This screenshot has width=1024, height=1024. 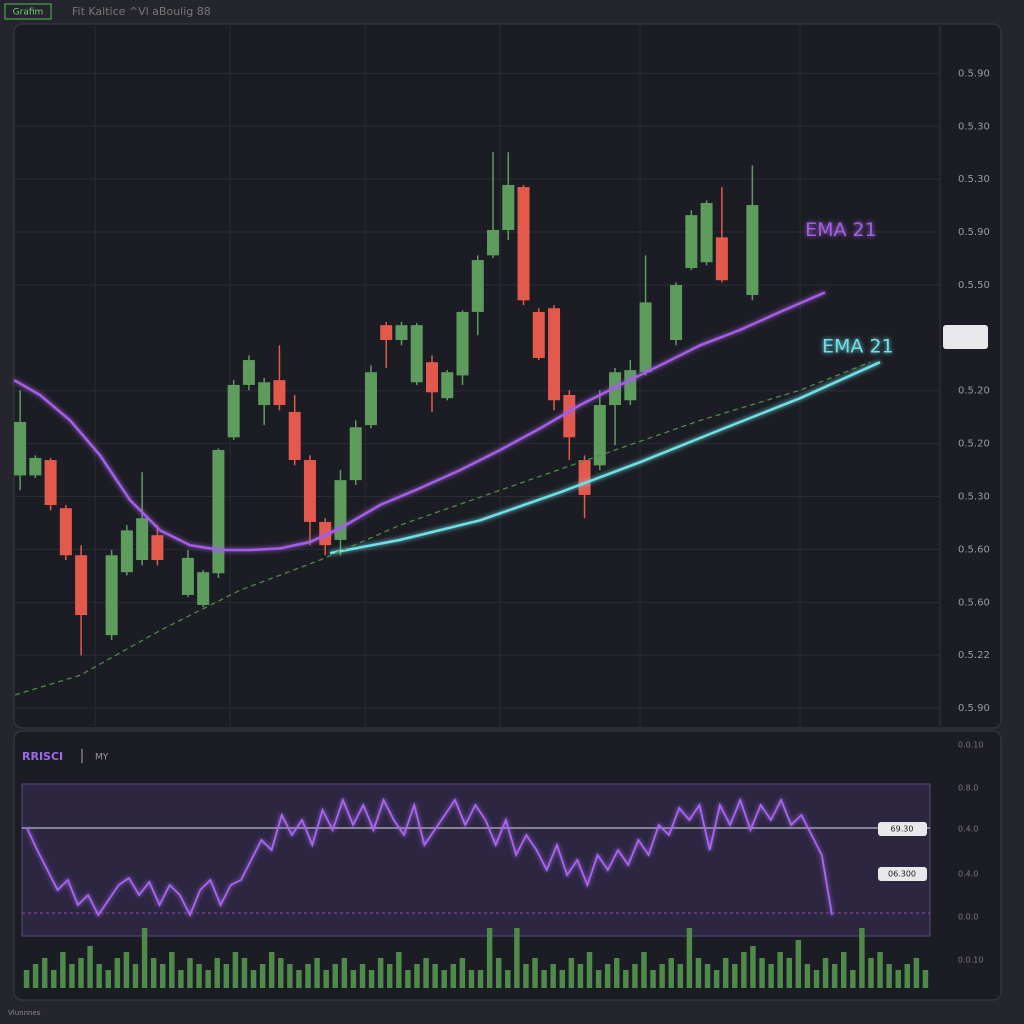 I want to click on rsi-area, so click(x=476, y=860).